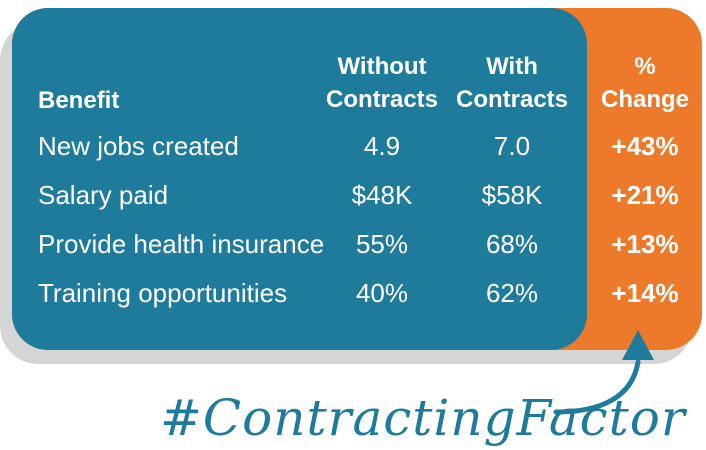 This screenshot has height=450, width=706. Describe the element at coordinates (645, 293) in the screenshot. I see `row-change-training: +14%` at that location.